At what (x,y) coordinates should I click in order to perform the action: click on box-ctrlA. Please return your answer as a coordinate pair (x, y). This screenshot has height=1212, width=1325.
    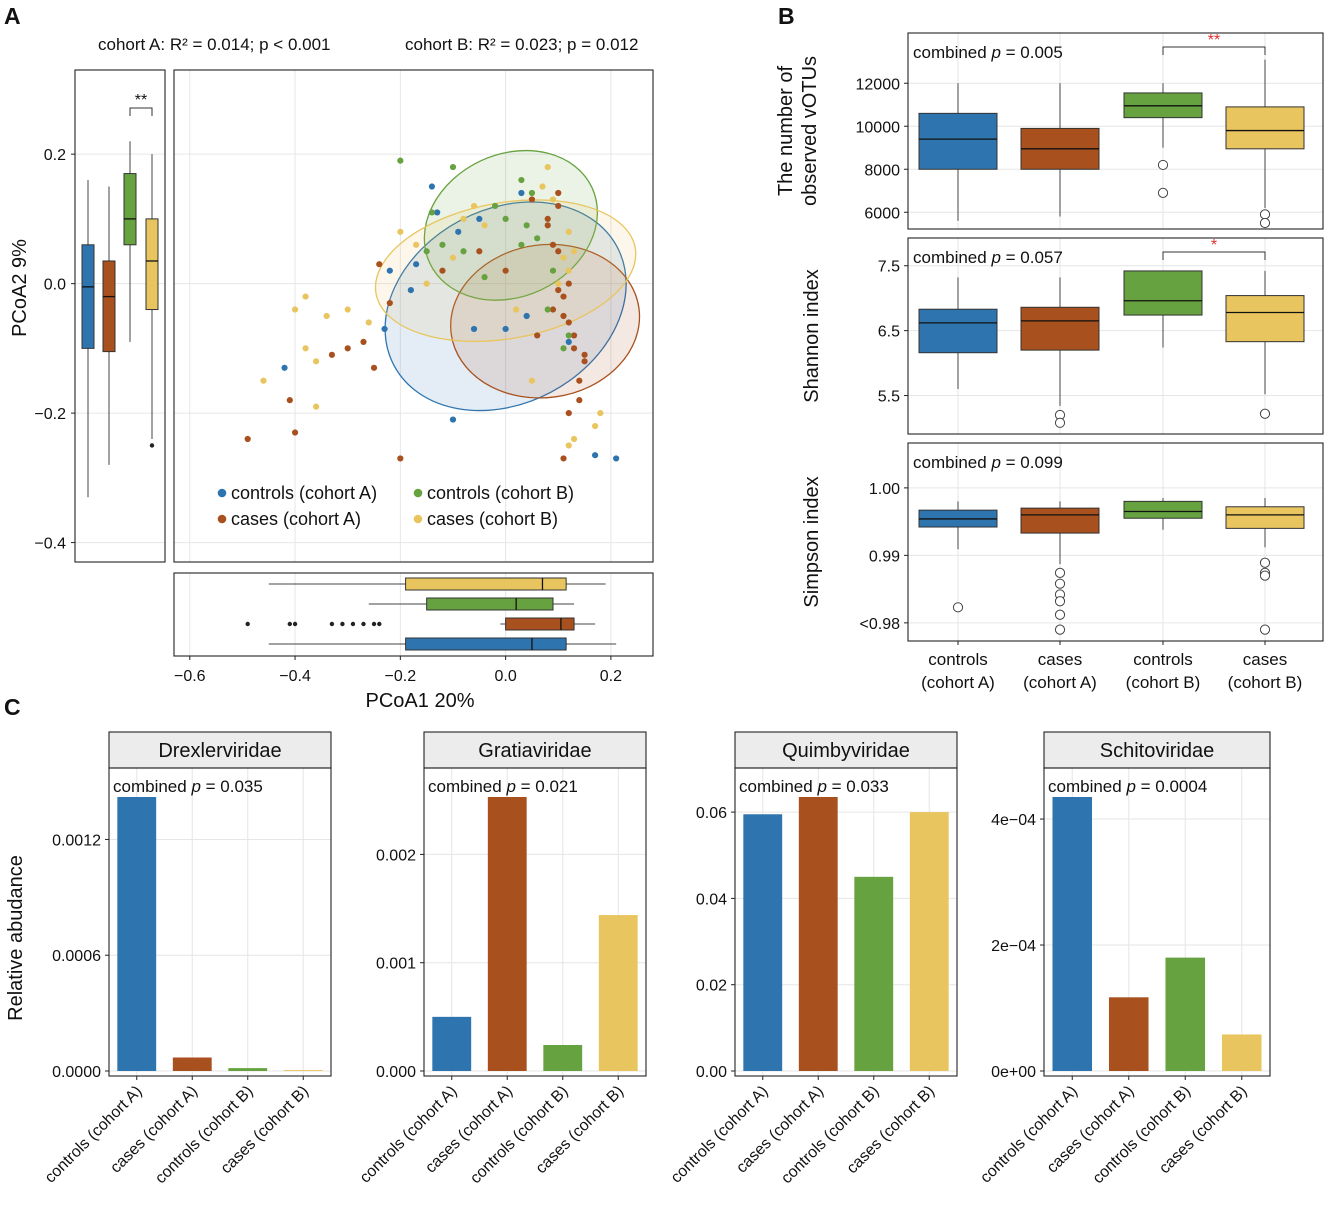
    Looking at the image, I should click on (958, 141).